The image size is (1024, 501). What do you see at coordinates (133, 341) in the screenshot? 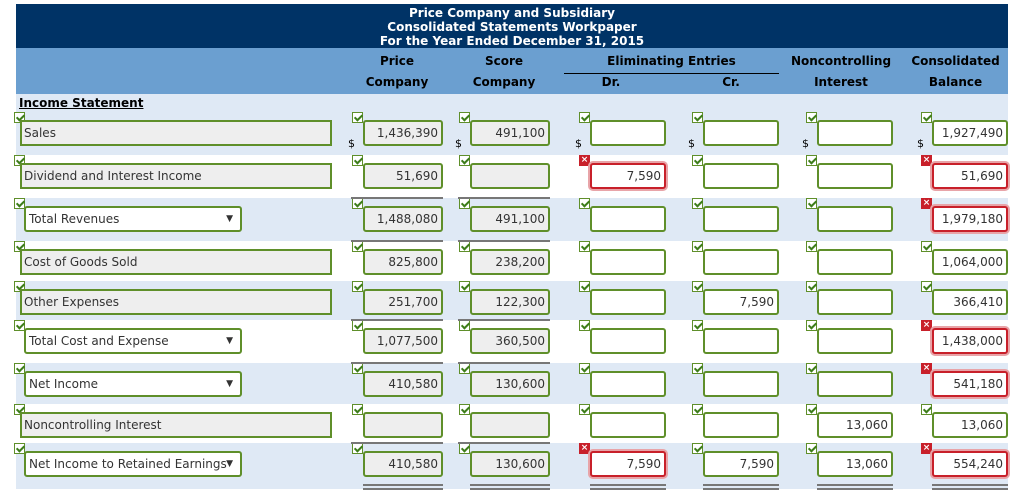
I see `account-dropdown: Total Cost and Expense ▼` at bounding box center [133, 341].